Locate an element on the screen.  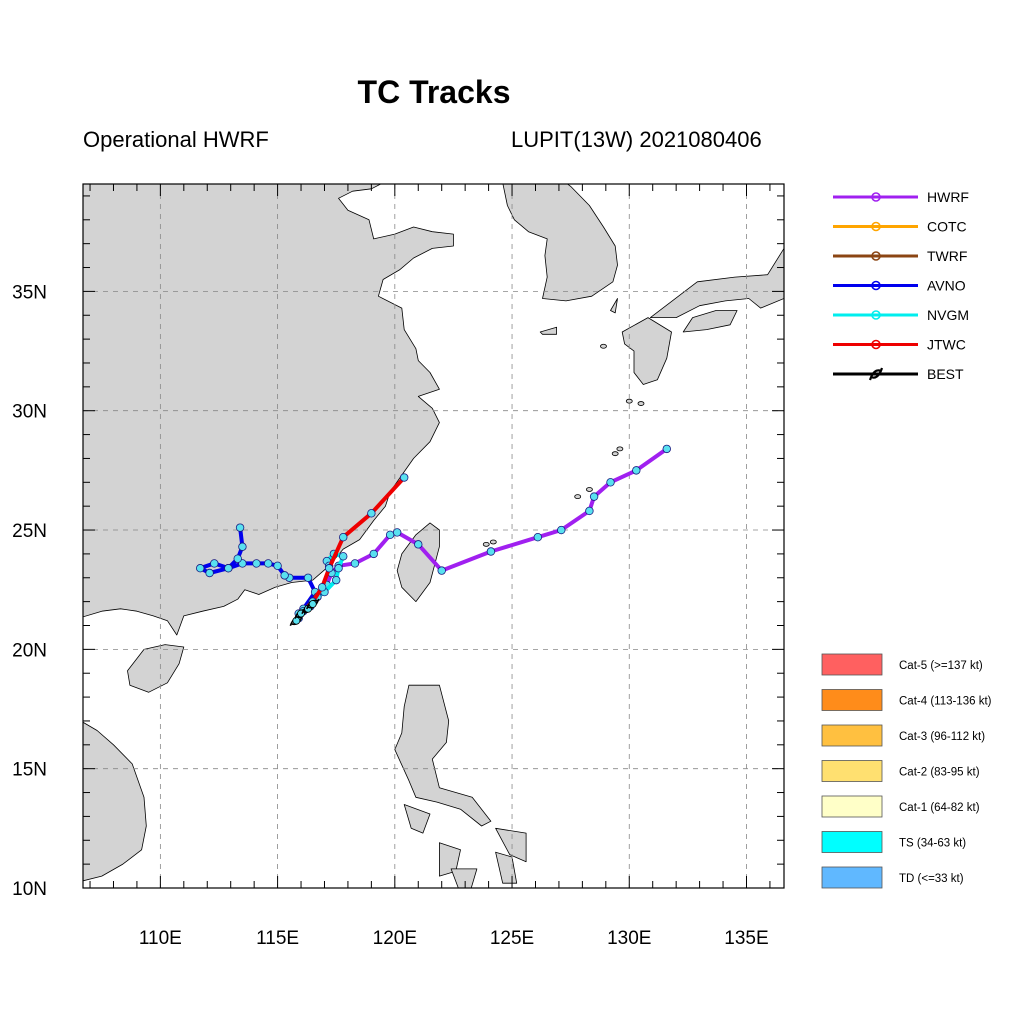
legend-item-jtwc: JTWC is located at coordinates (899, 345).